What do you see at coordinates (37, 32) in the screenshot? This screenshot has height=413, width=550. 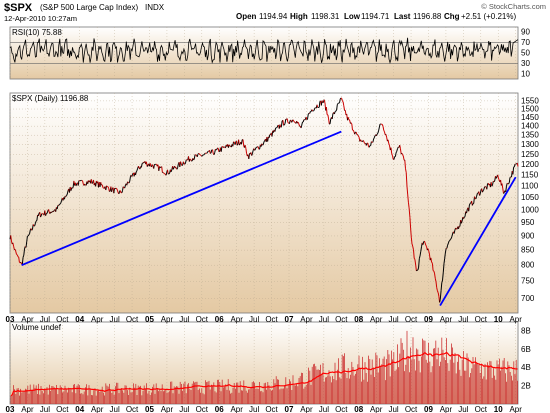 I see `rsi-label: RSI(10) 75.88` at bounding box center [37, 32].